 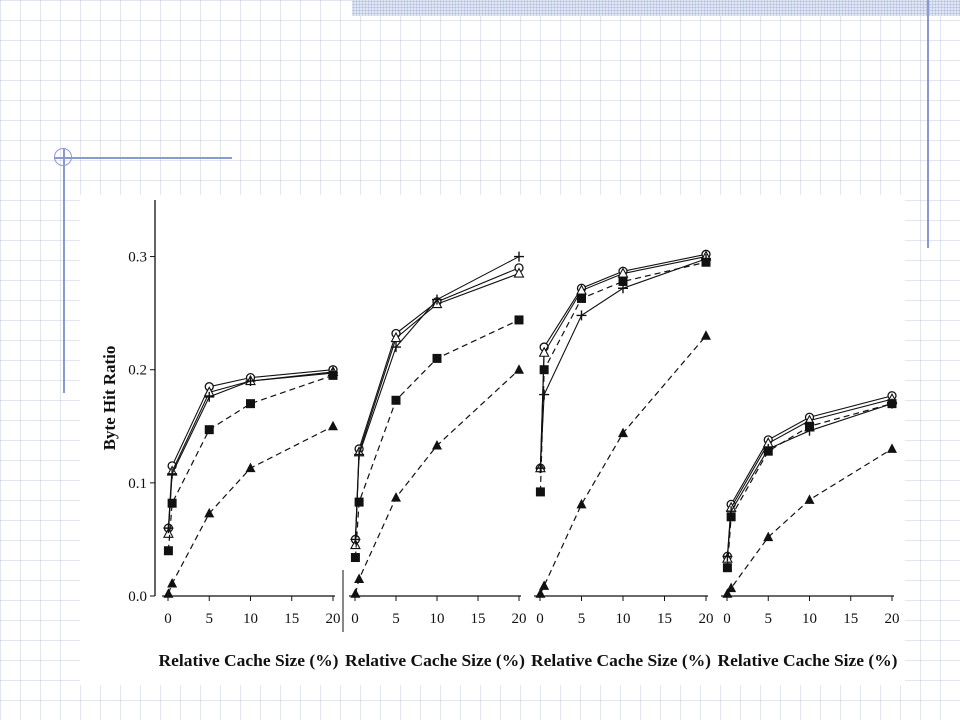 What do you see at coordinates (137, 258) in the screenshot?
I see `y-tick-label: 0.3` at bounding box center [137, 258].